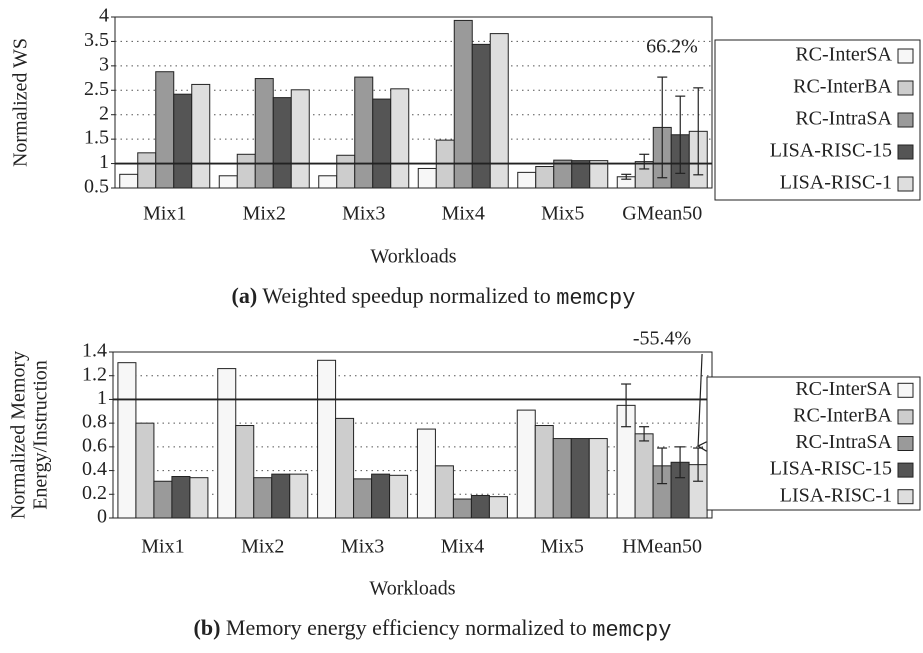 This screenshot has width=923, height=653. Describe the element at coordinates (662, 339) in the screenshot. I see `annotation: -55.4%` at that location.